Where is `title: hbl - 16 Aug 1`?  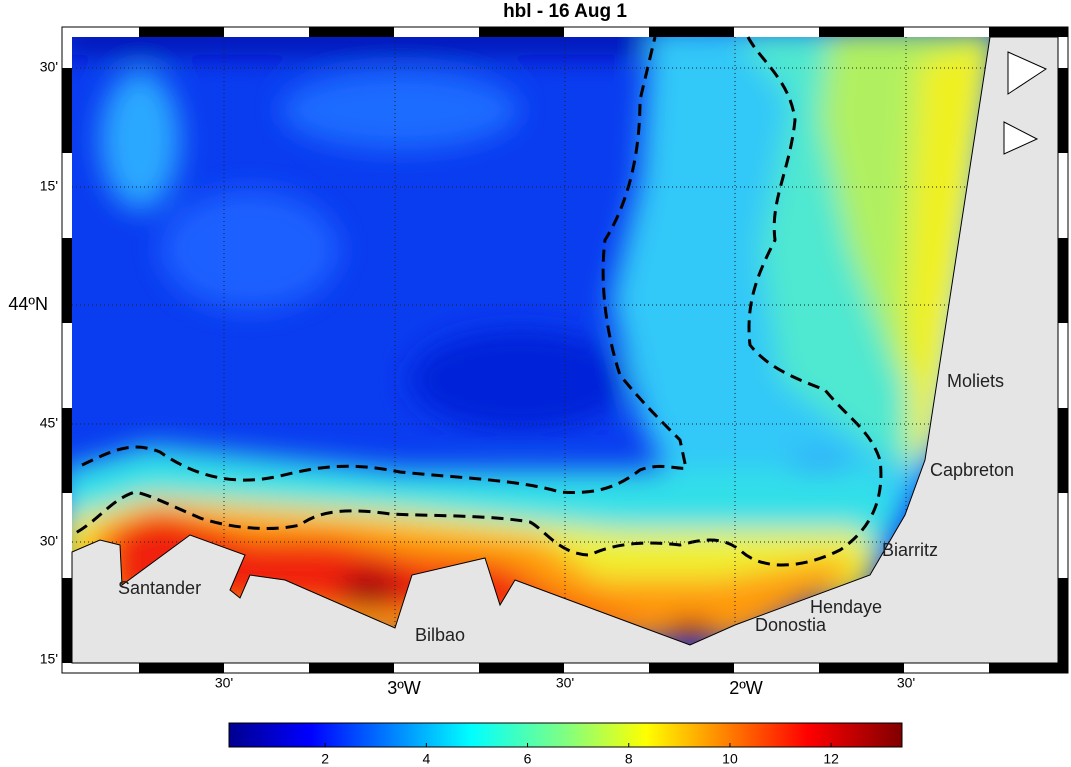
title: hbl - 16 Aug 1 is located at coordinates (565, 11).